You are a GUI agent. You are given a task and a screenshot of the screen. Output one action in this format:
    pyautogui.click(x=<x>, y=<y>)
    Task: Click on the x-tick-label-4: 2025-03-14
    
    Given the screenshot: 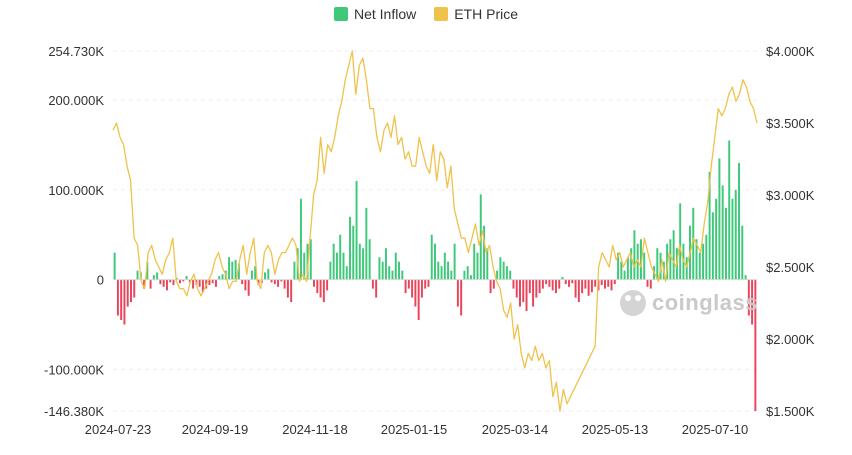 What is the action you would take?
    pyautogui.click(x=515, y=429)
    